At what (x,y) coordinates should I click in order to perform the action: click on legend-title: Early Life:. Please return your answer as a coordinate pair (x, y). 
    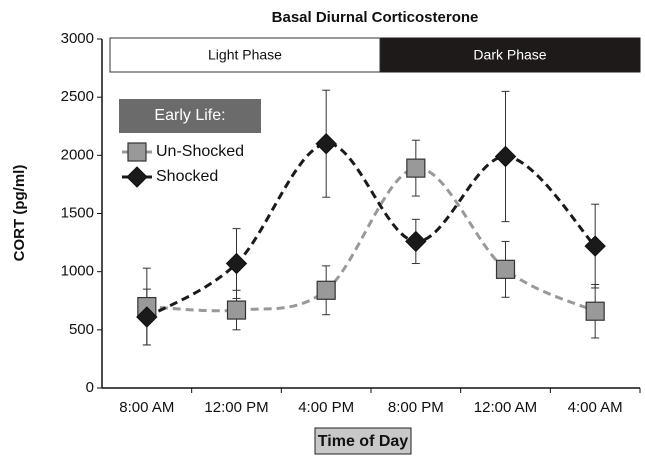
    Looking at the image, I should click on (189, 115).